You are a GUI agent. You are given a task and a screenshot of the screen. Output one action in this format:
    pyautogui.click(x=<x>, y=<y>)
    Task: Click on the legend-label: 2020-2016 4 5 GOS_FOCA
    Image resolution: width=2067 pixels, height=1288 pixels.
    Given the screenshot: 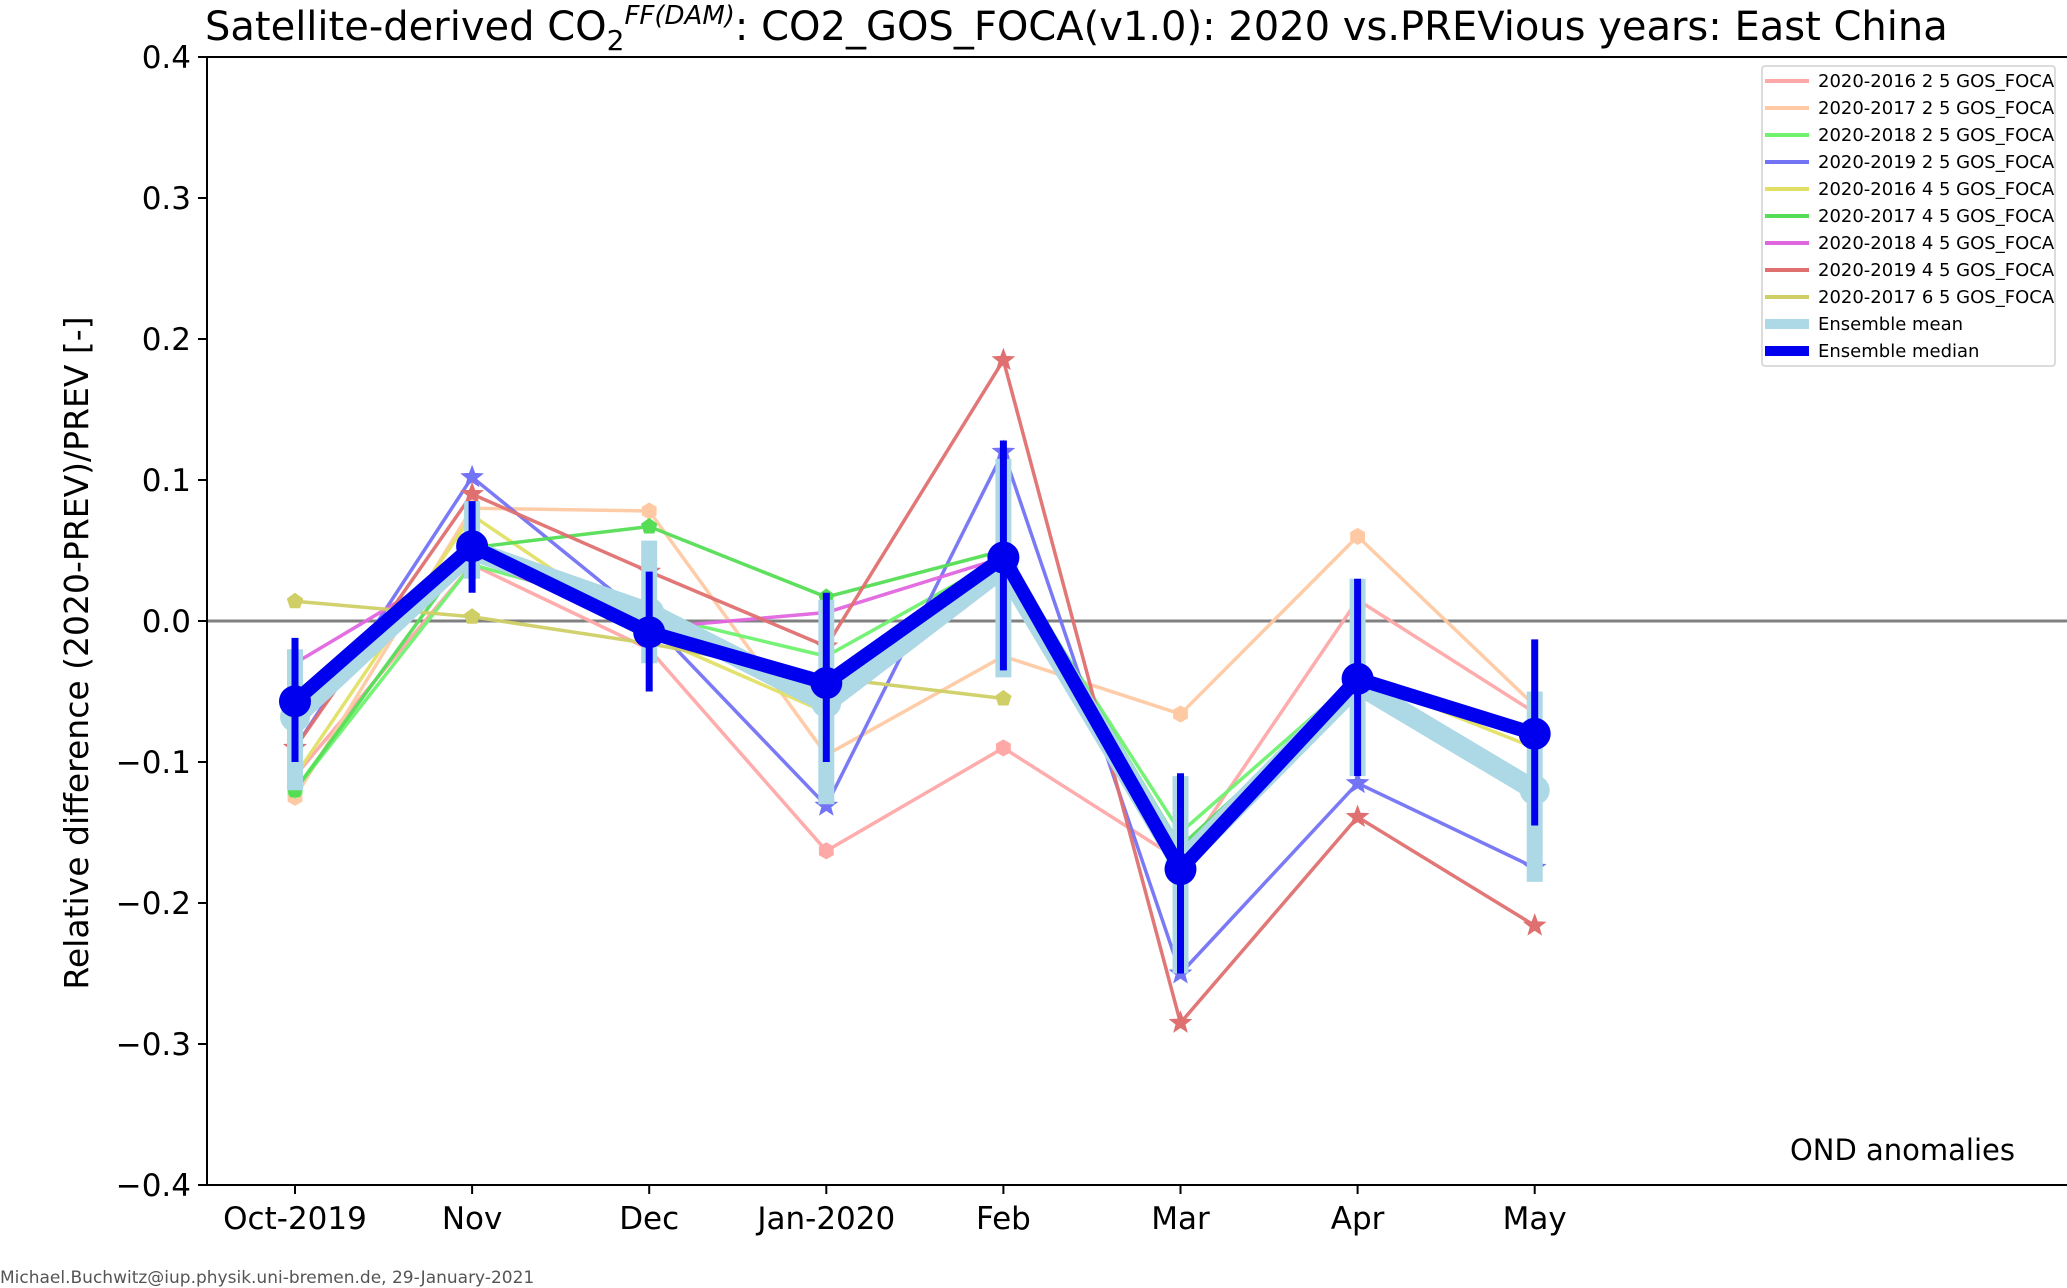 What is the action you would take?
    pyautogui.click(x=1936, y=189)
    